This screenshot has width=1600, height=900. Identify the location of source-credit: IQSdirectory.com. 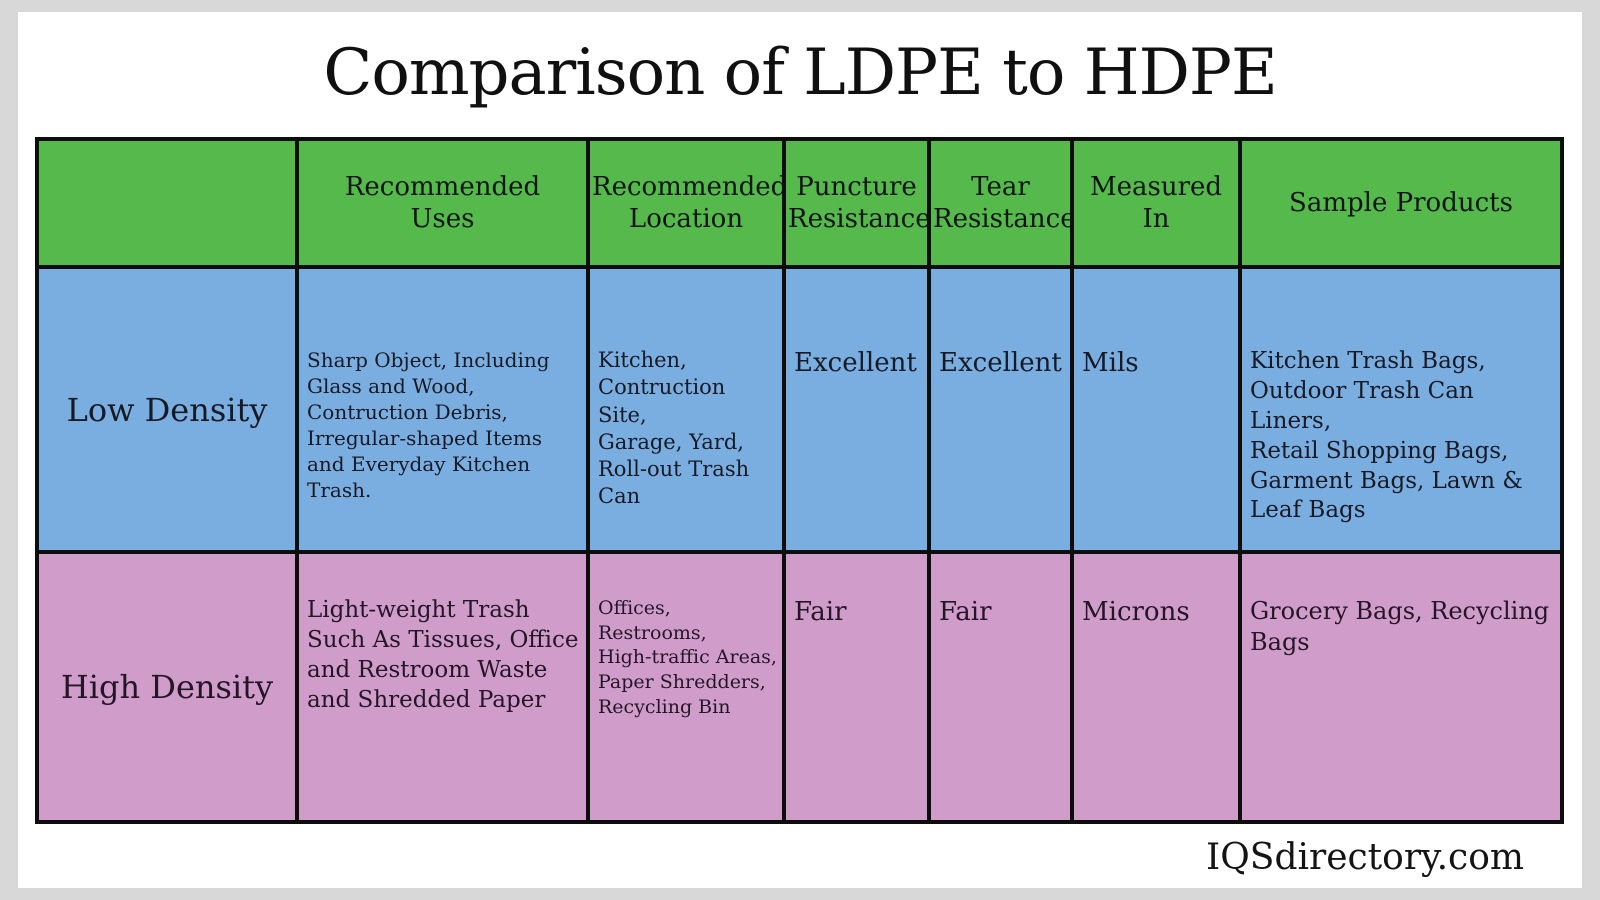
(1365, 857).